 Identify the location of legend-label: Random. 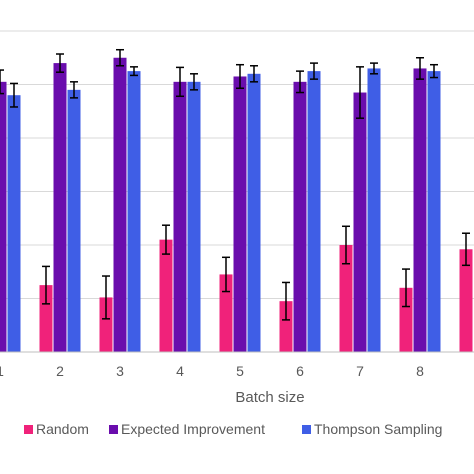
(62, 429).